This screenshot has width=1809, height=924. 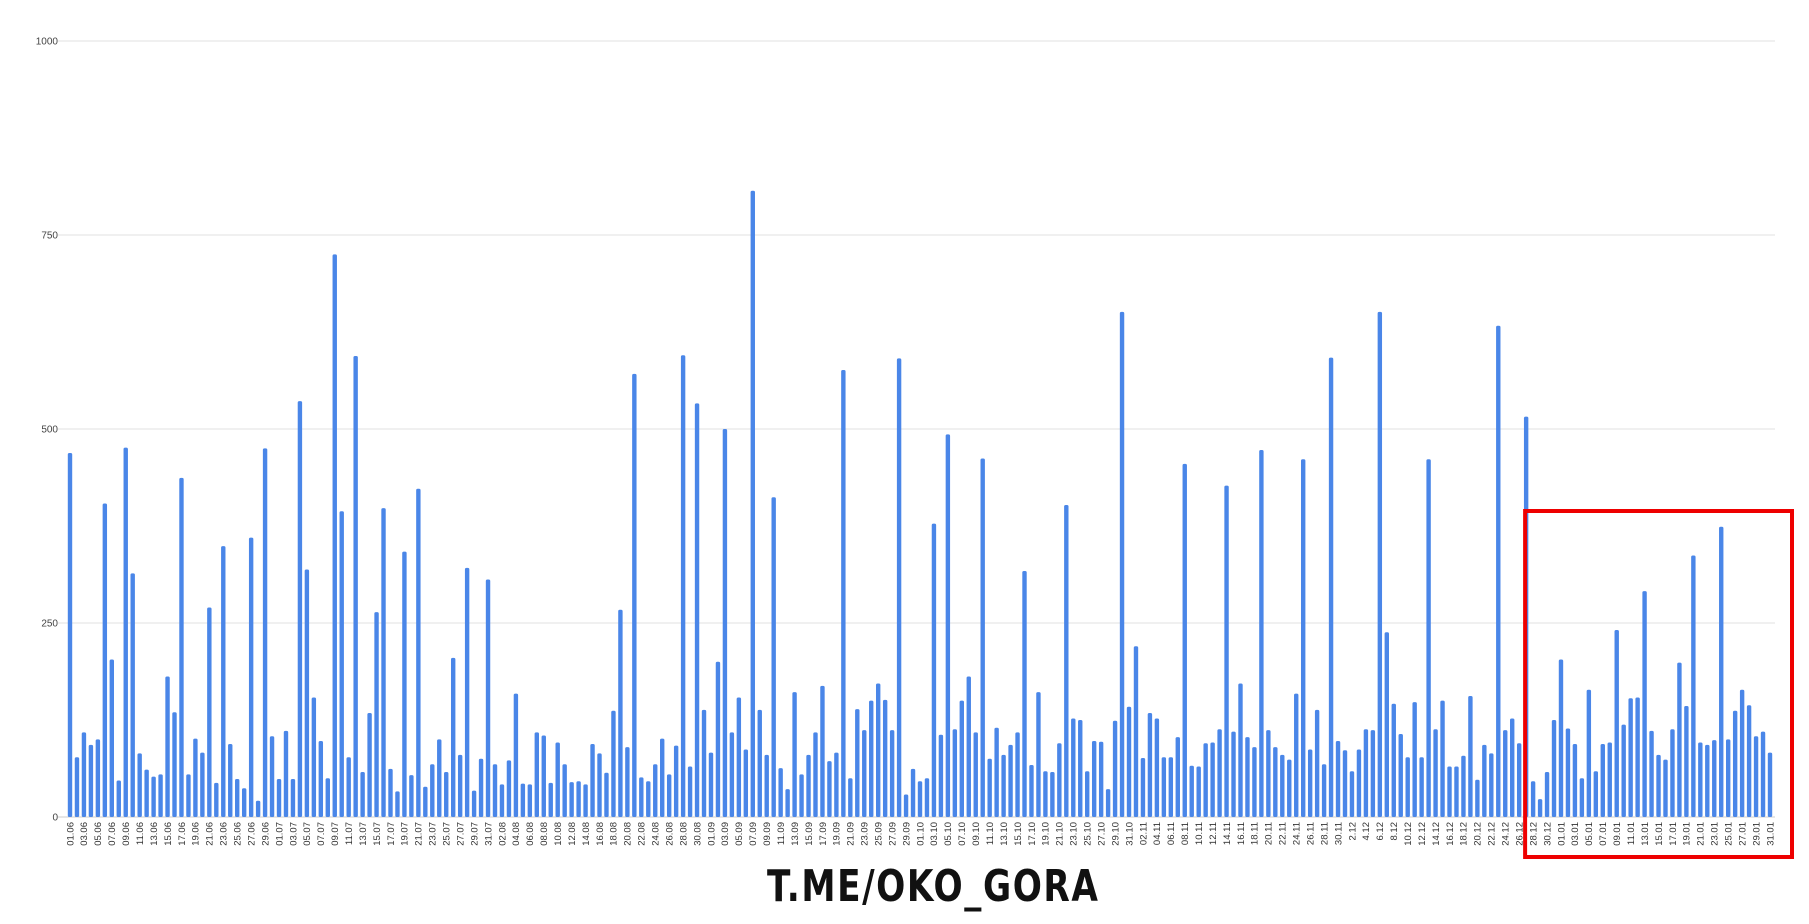 What do you see at coordinates (648, 799) in the screenshot?
I see `bar-23.08` at bounding box center [648, 799].